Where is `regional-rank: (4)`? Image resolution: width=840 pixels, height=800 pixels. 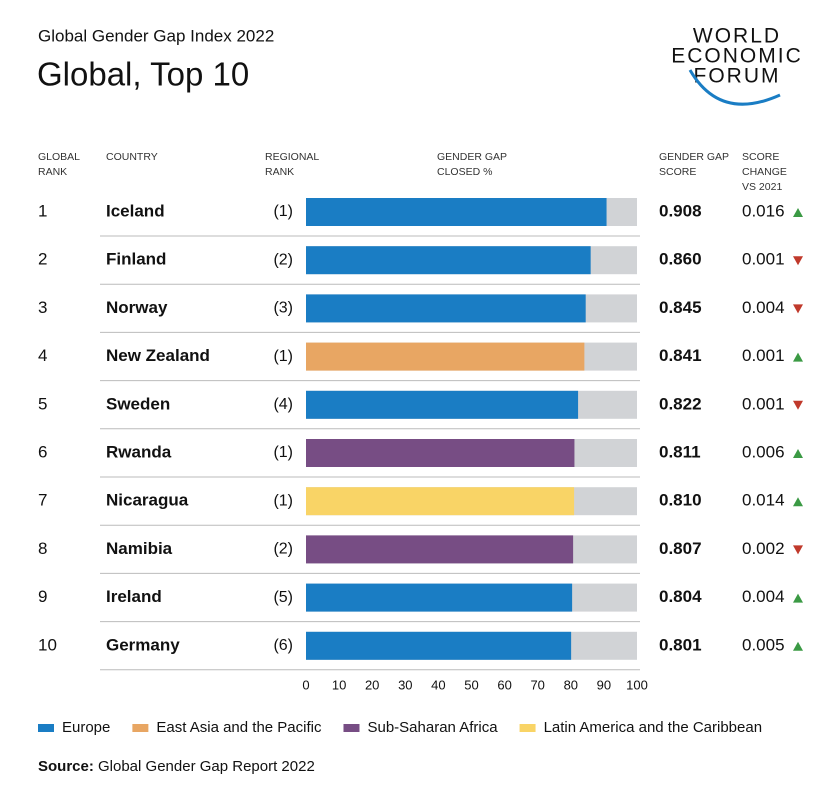 regional-rank: (4) is located at coordinates (283, 404).